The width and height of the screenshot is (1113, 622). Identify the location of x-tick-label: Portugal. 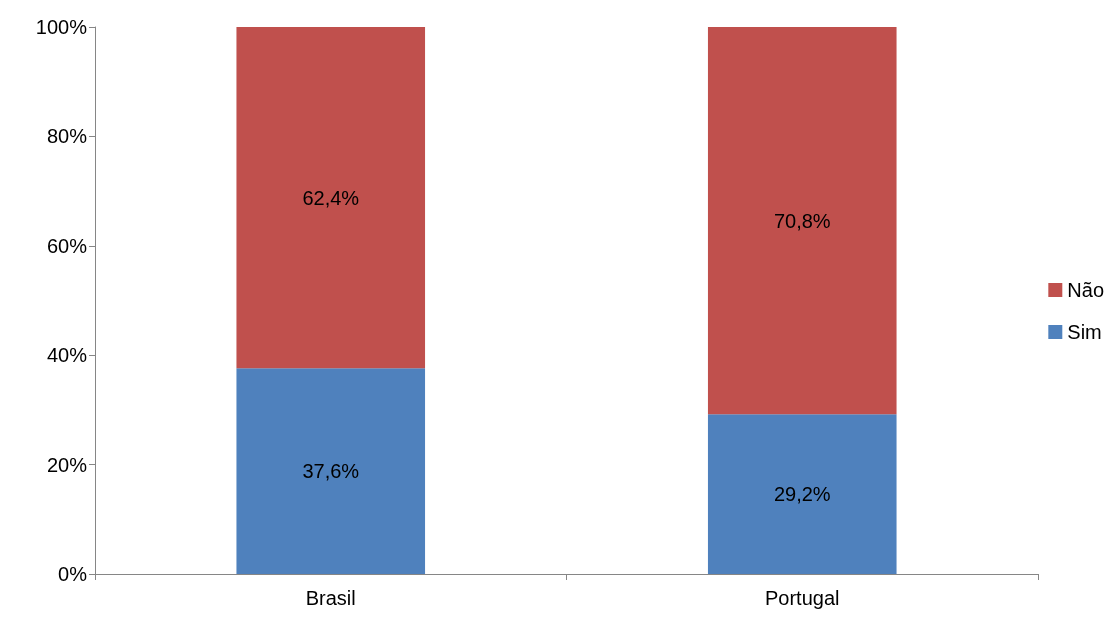
(802, 598).